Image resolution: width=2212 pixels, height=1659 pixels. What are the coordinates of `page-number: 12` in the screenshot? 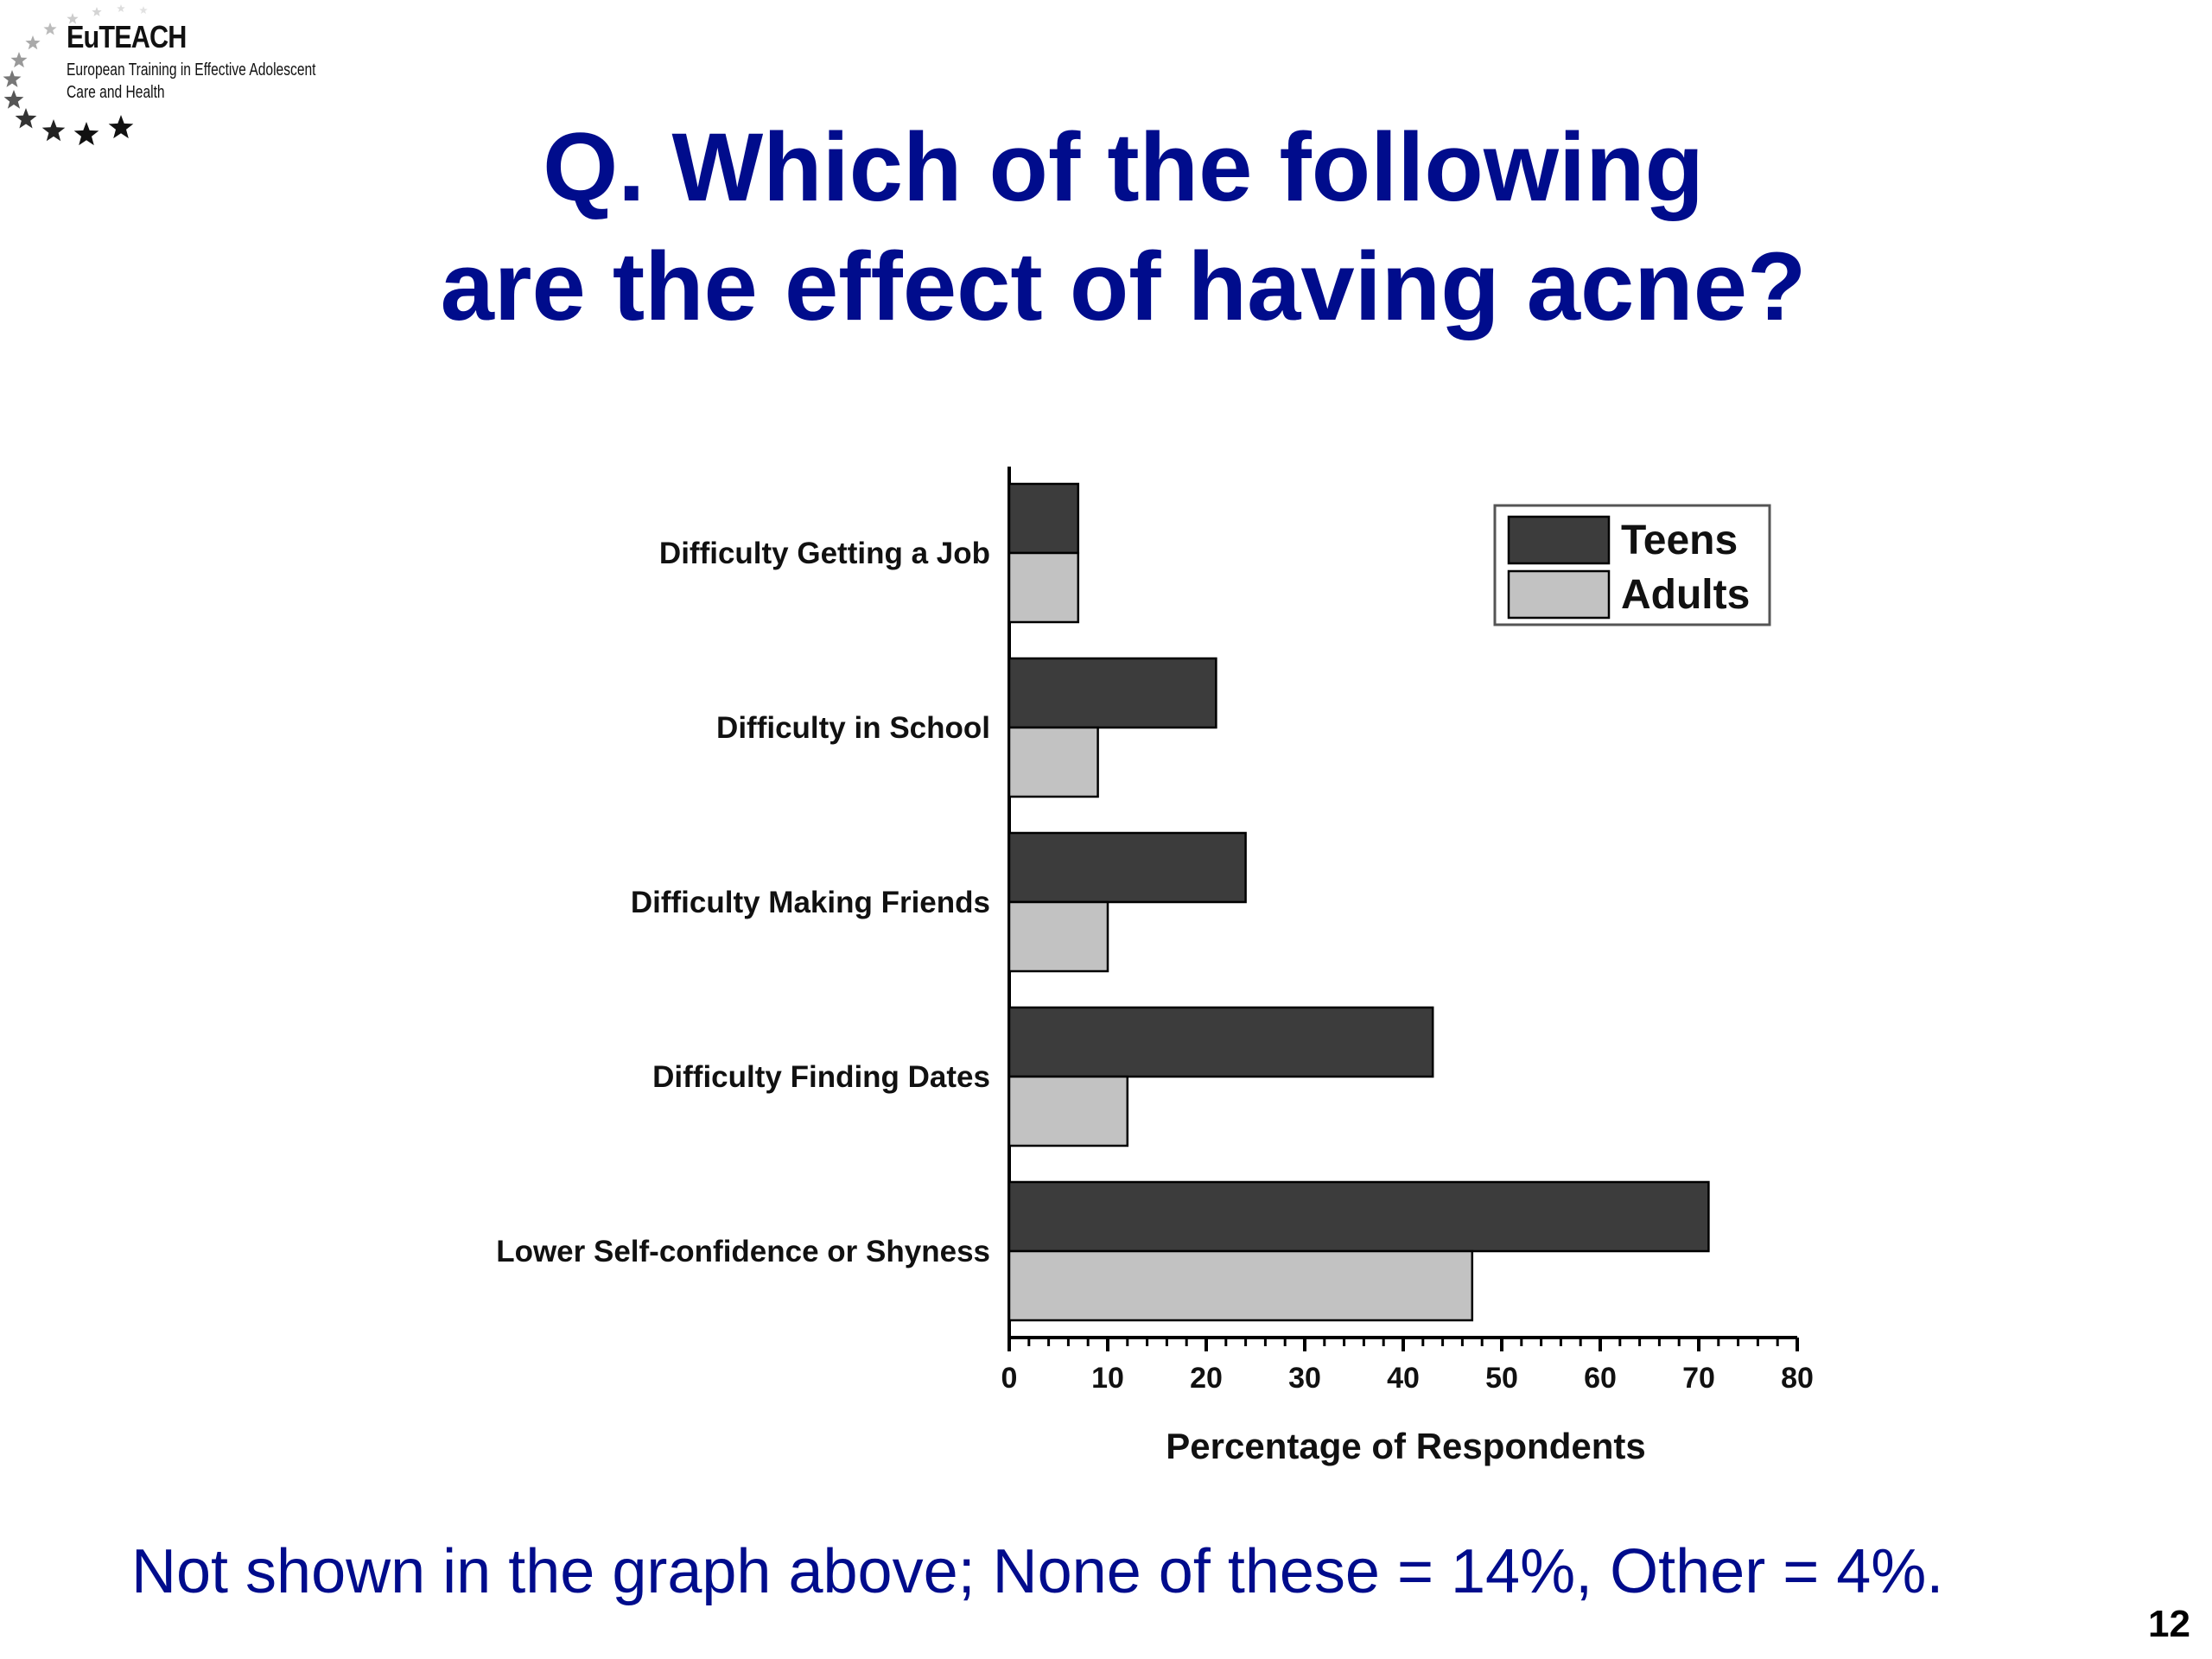 It's located at (2169, 1624).